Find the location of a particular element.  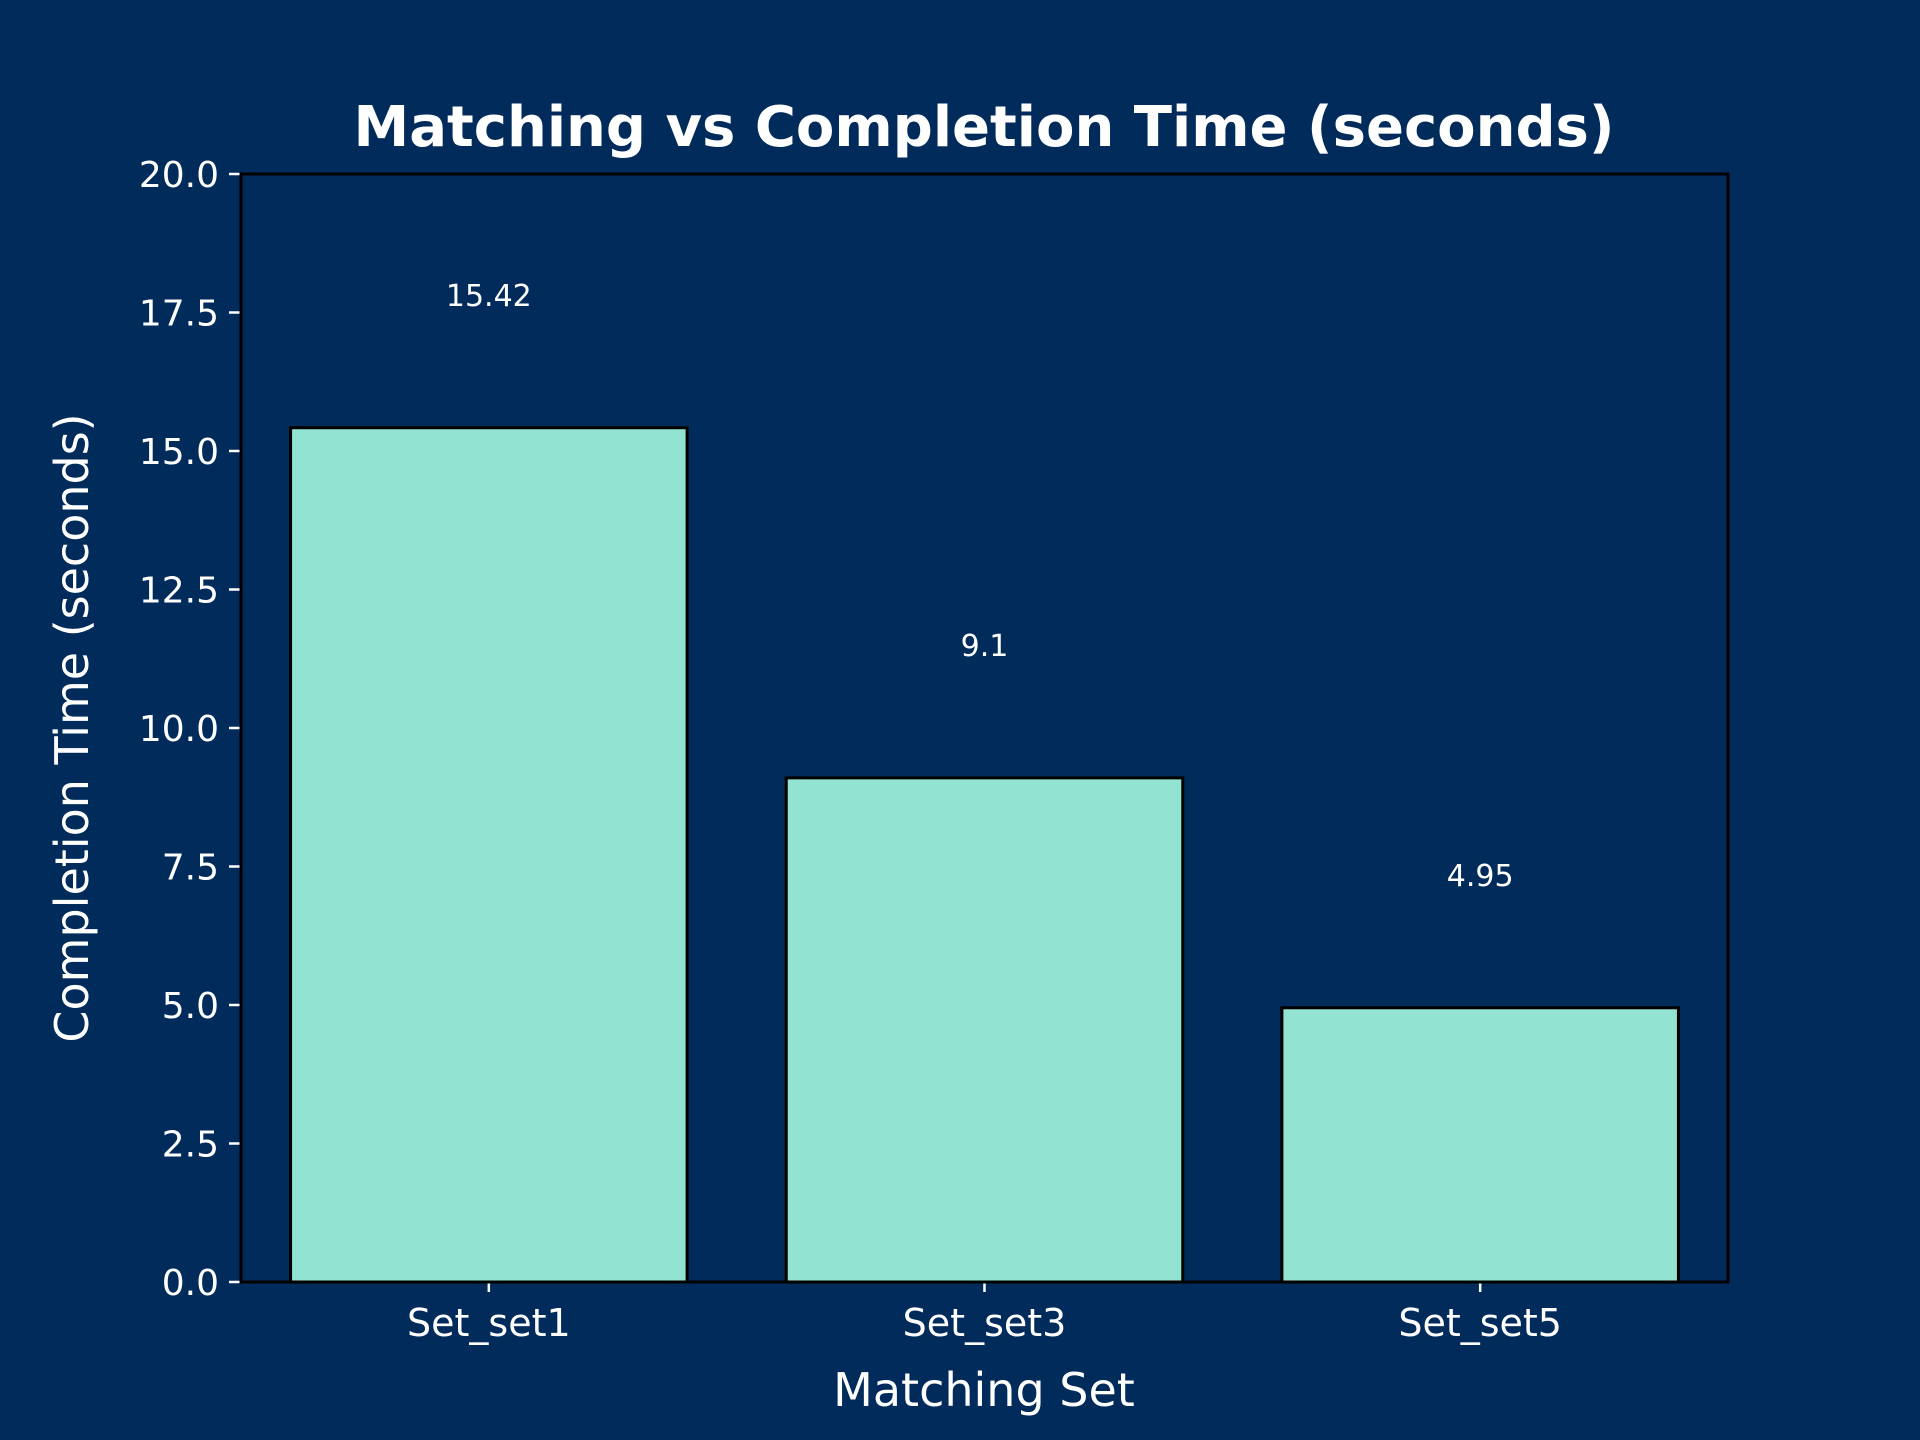

x-tick-label-Set_set3: Set_set3 is located at coordinates (985, 1323).